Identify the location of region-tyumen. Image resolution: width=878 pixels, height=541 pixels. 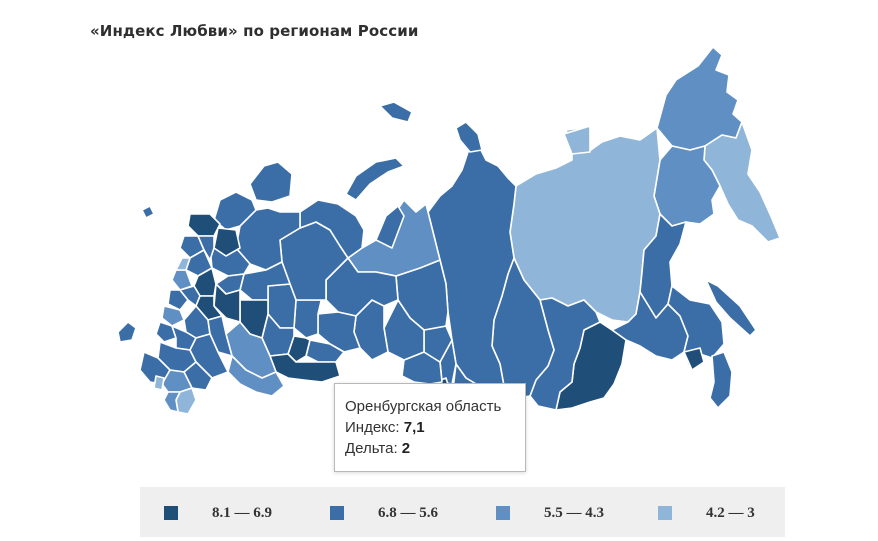
(339, 332).